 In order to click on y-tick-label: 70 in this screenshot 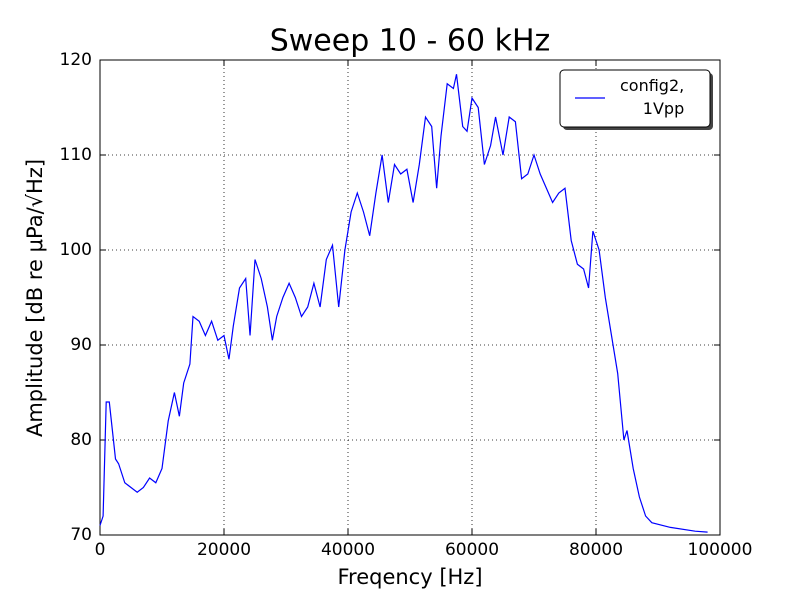, I will do `click(81, 535)`.